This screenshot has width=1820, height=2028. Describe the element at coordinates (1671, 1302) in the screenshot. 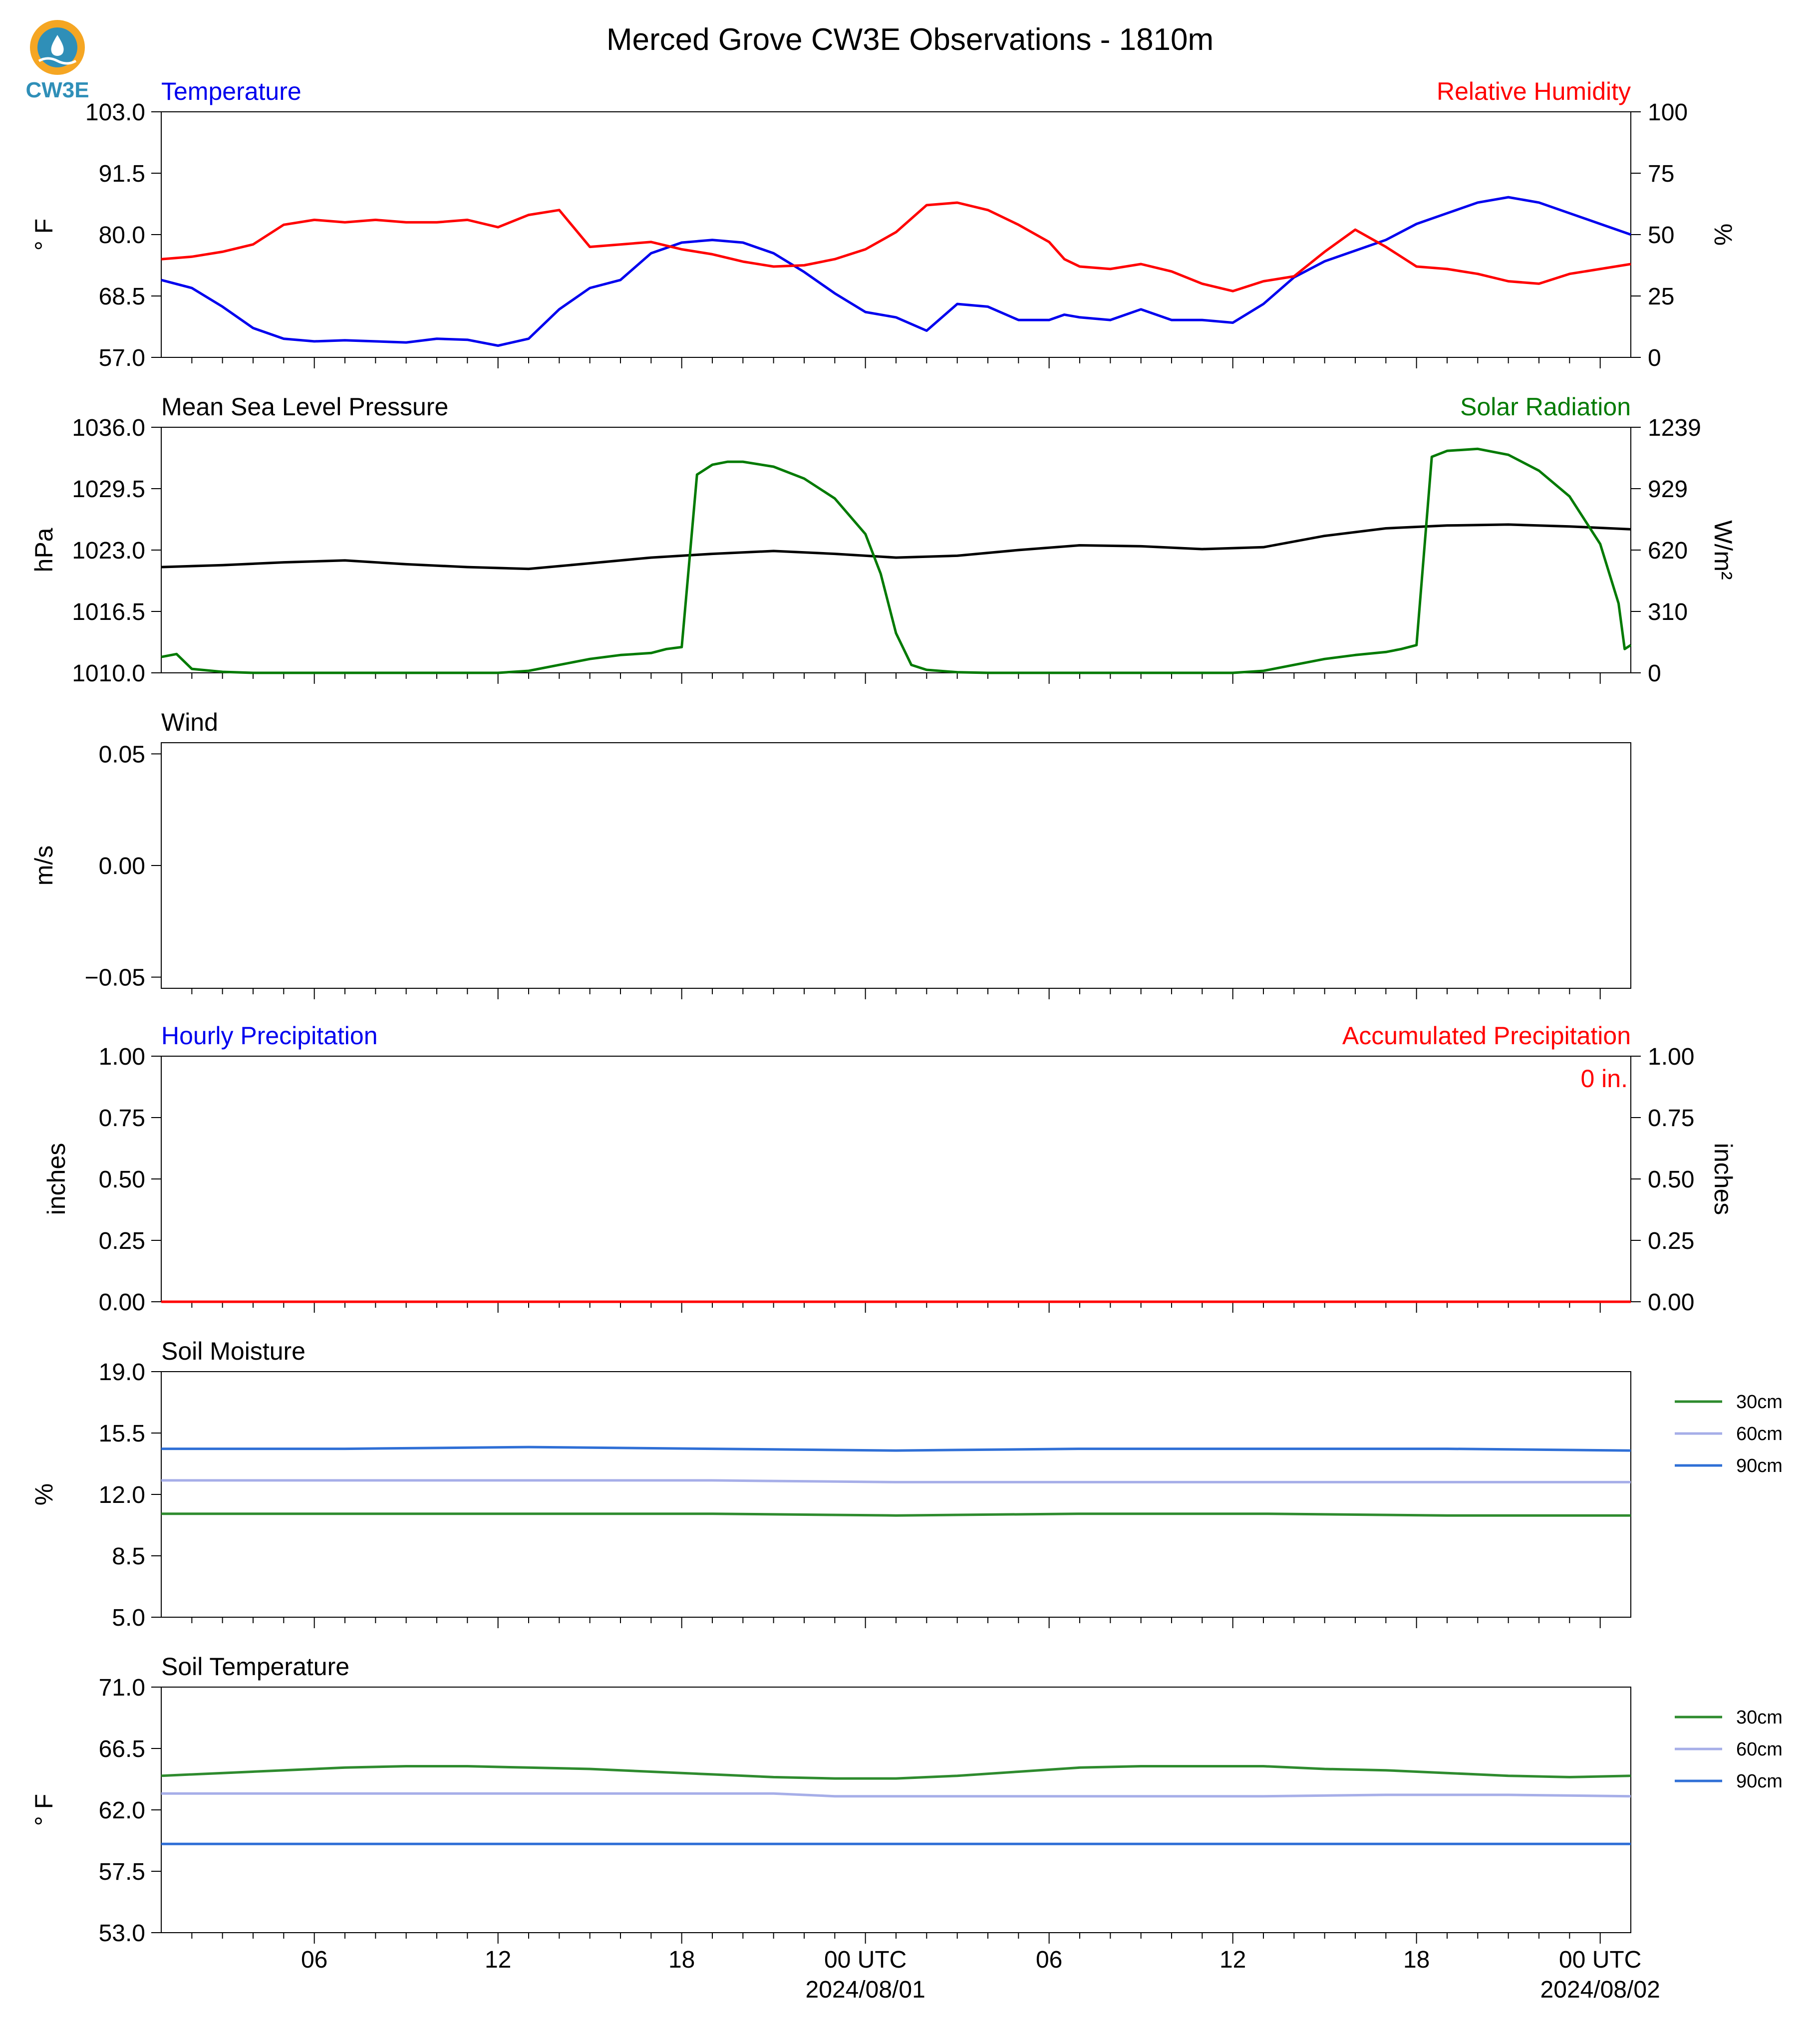

I see `y-right-tick-label: 0.00` at that location.